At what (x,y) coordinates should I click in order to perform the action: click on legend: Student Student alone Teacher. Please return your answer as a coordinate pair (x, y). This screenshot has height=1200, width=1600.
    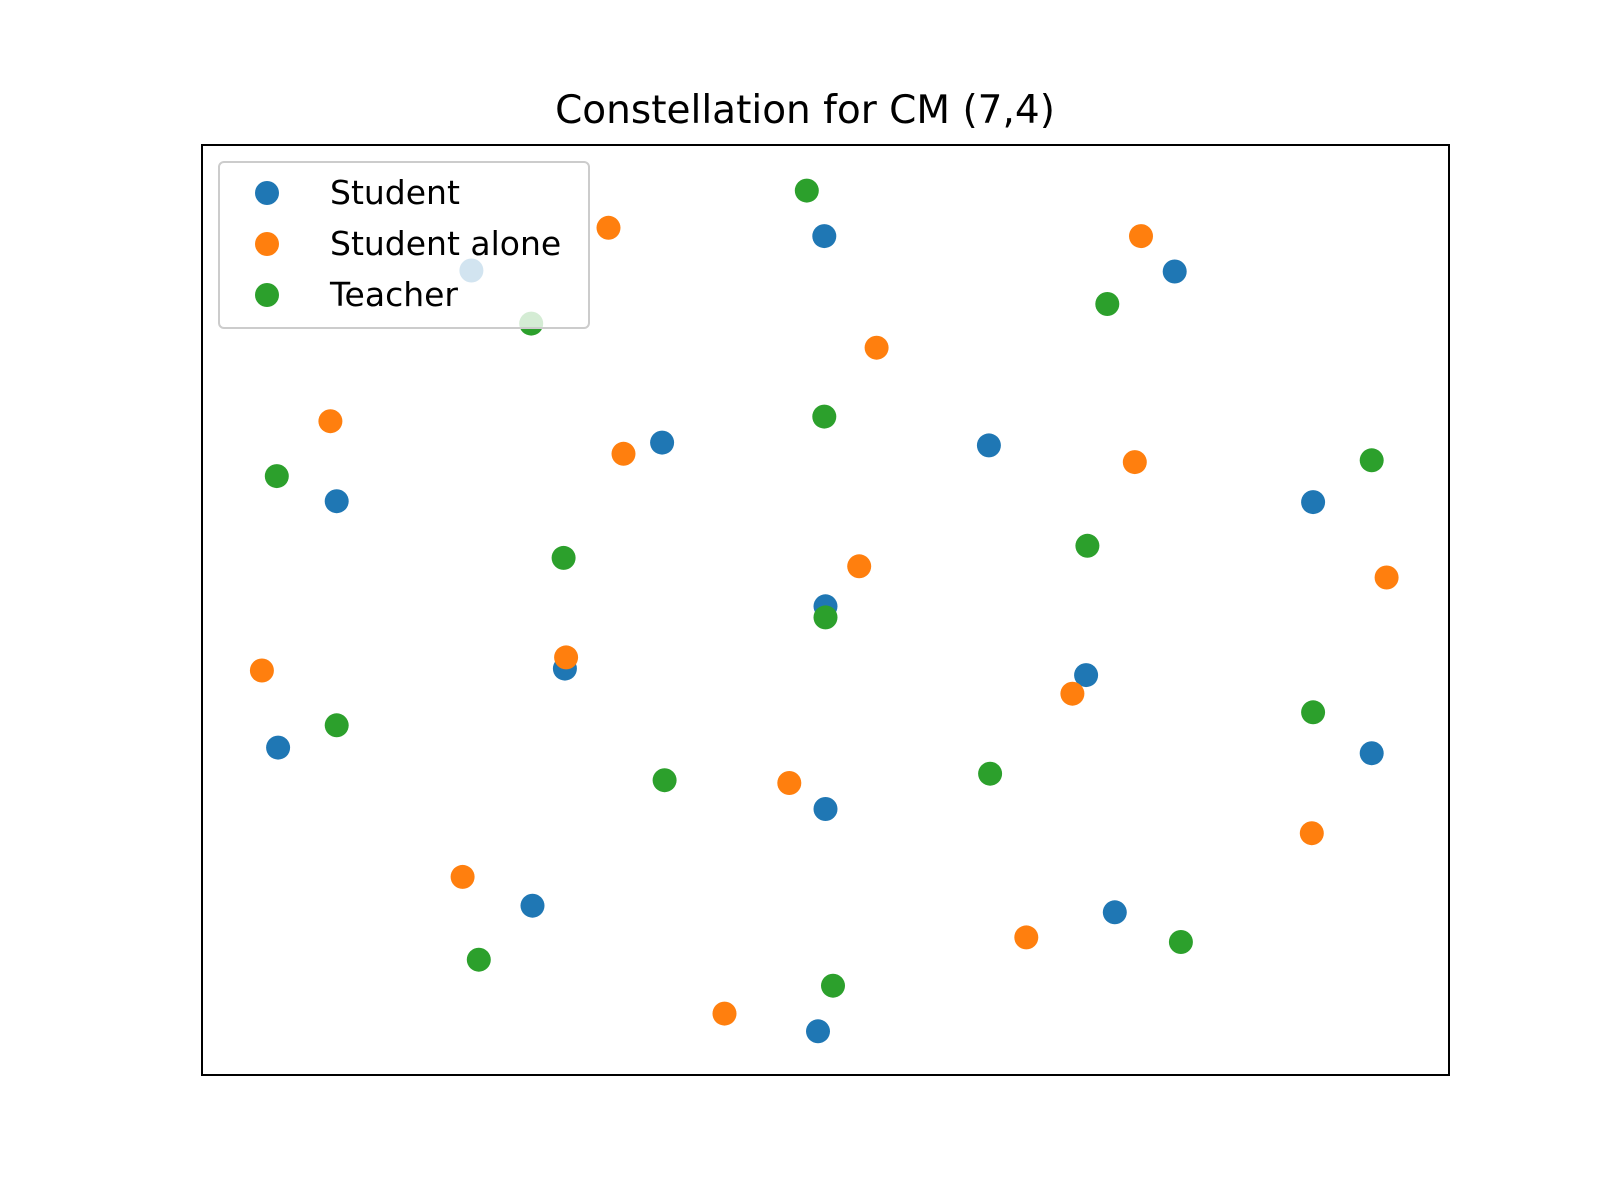
    Looking at the image, I should click on (404, 245).